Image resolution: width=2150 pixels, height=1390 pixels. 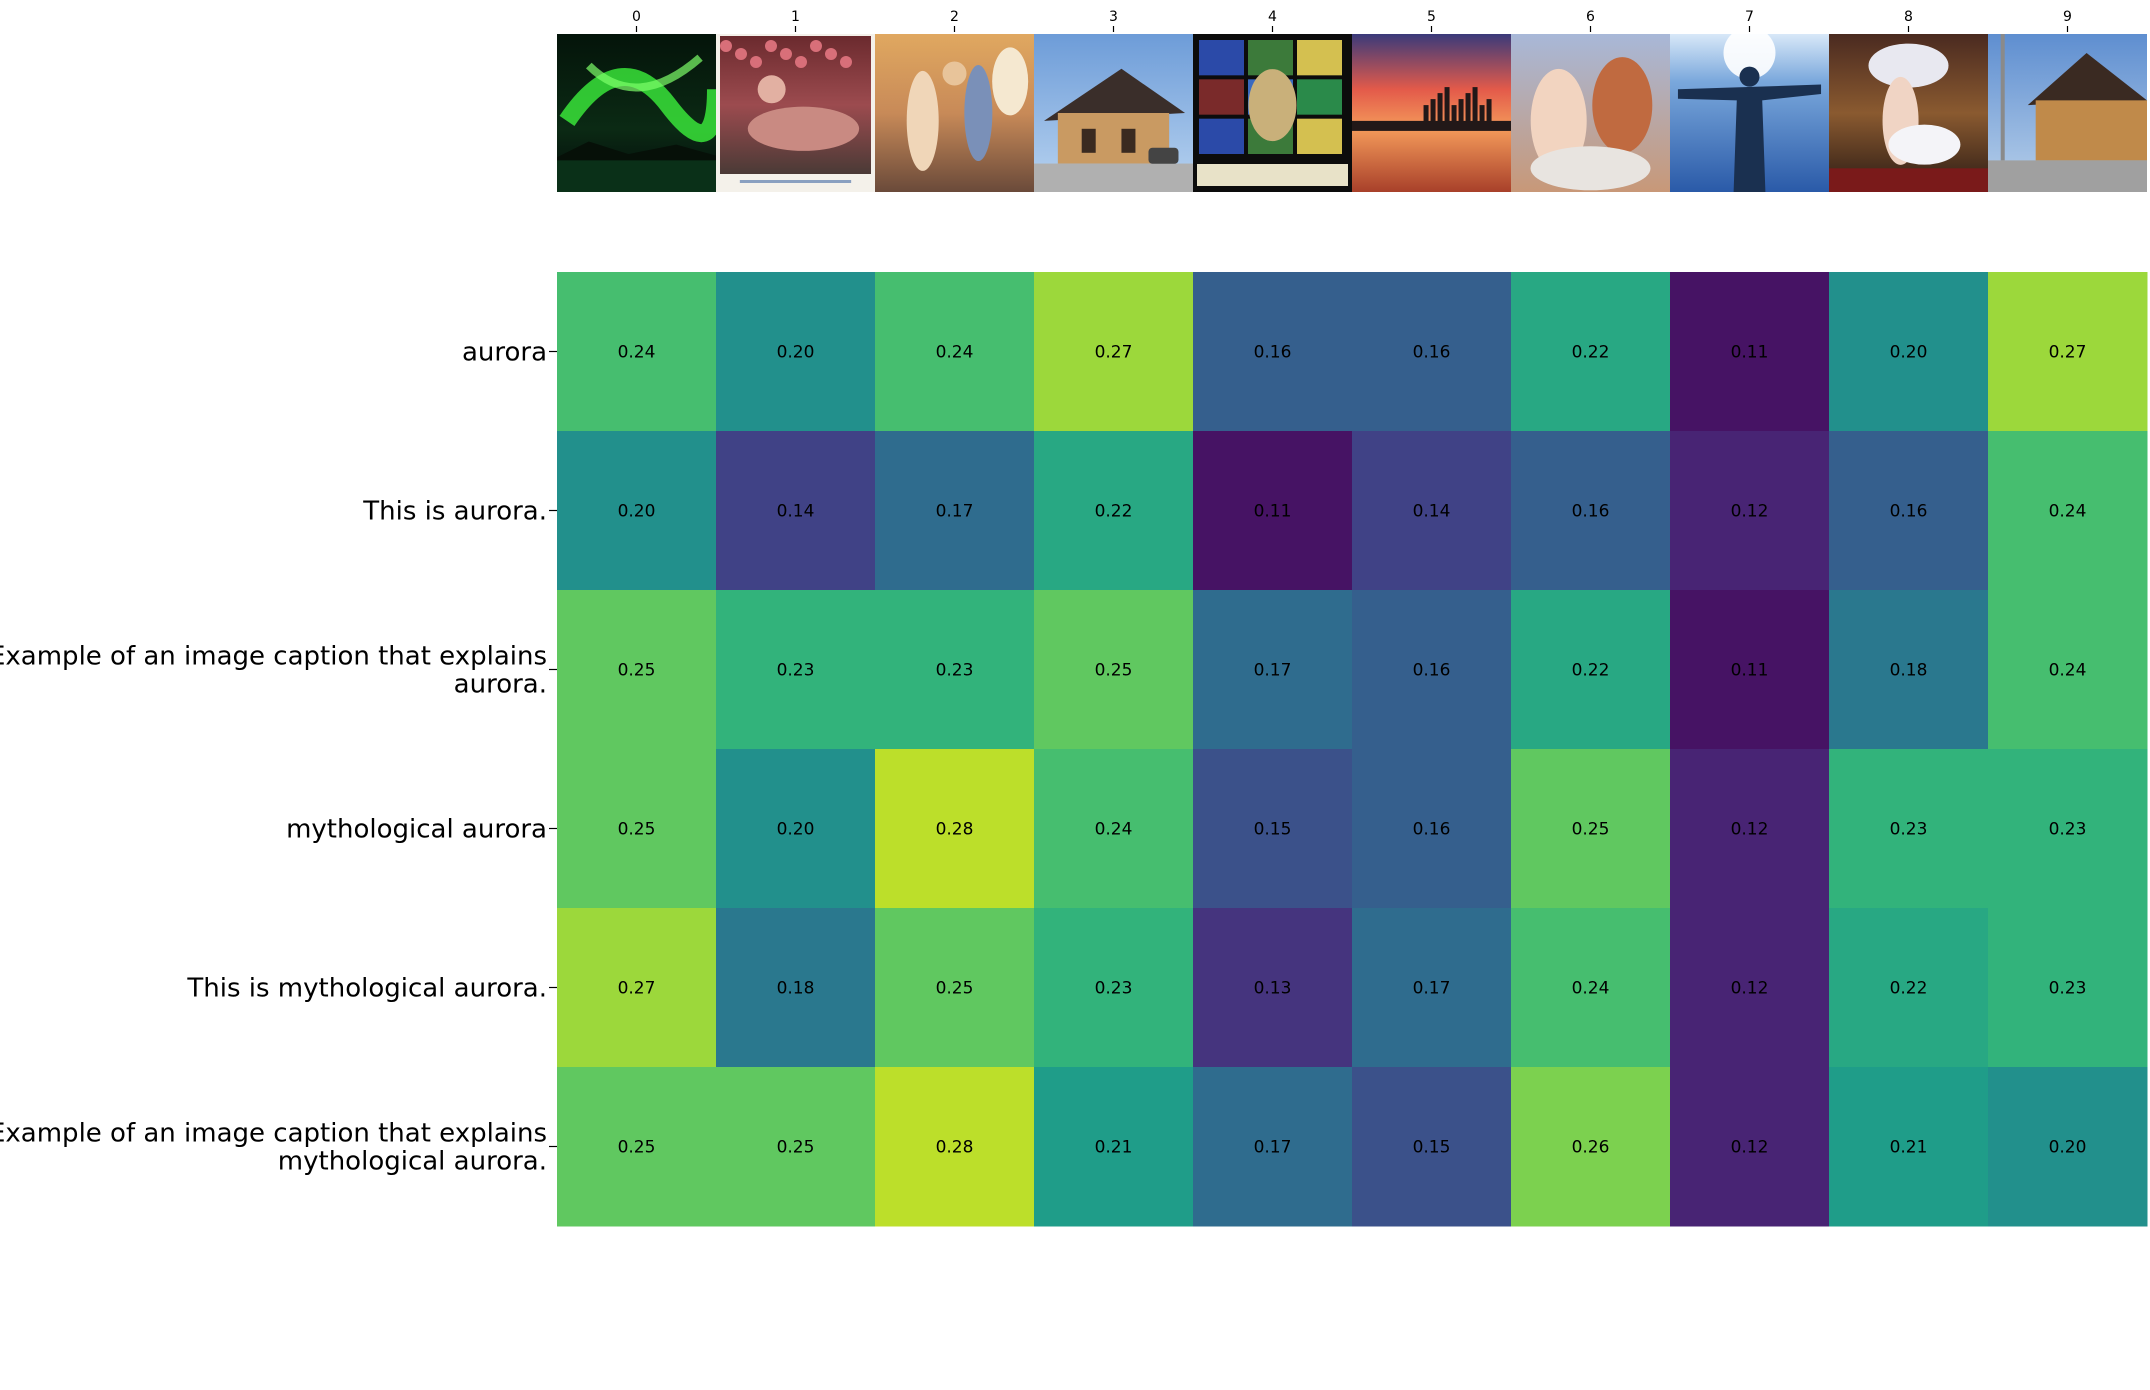 I want to click on cell-value-label-r2-c4: 0.17, so click(x=1273, y=671).